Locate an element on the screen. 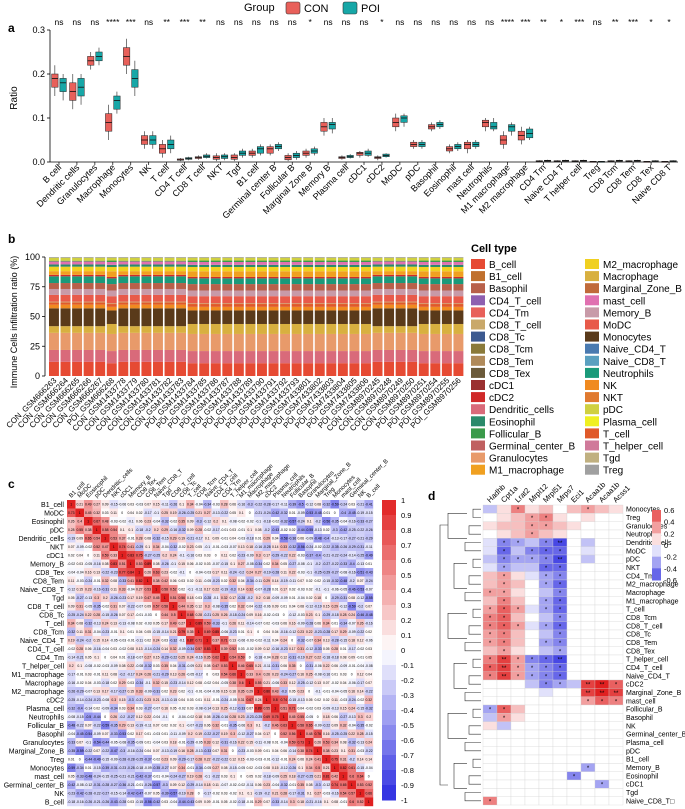 Image resolution: width=685 pixels, height=809 pixels. panel-c-cell-value: 0.58 is located at coordinates (300, 725).